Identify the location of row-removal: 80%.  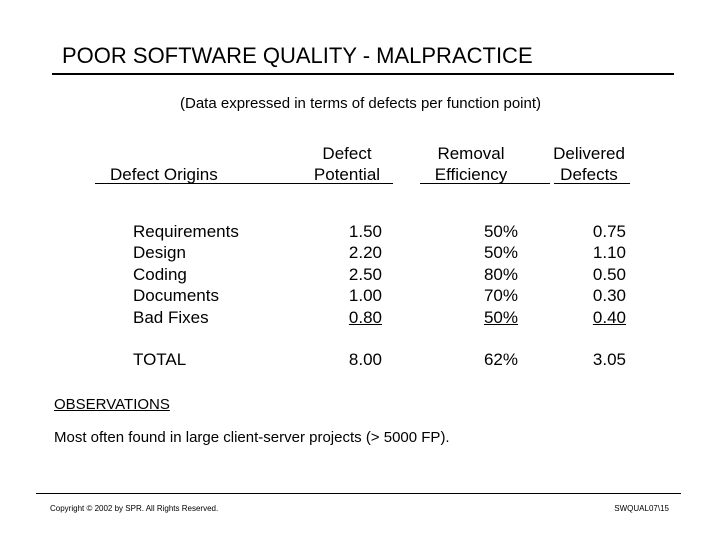
(500, 274).